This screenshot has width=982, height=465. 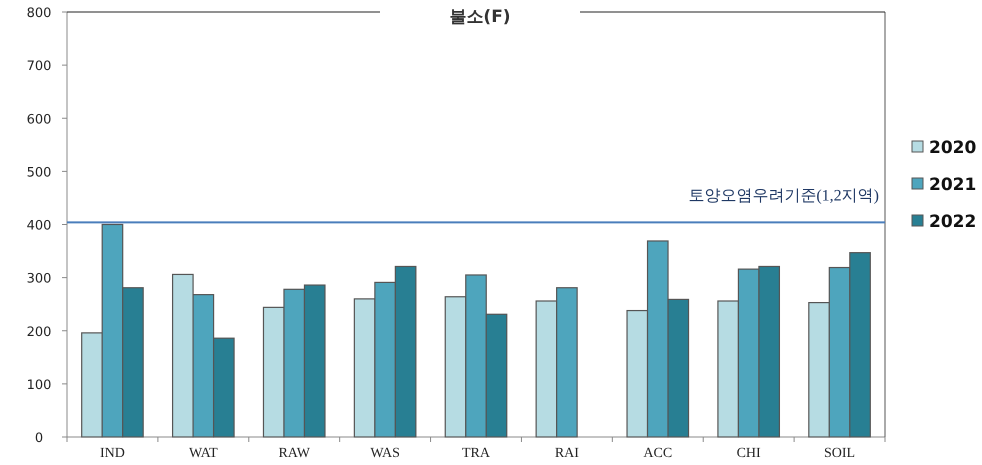 What do you see at coordinates (39, 438) in the screenshot?
I see `y-tick-label: 0` at bounding box center [39, 438].